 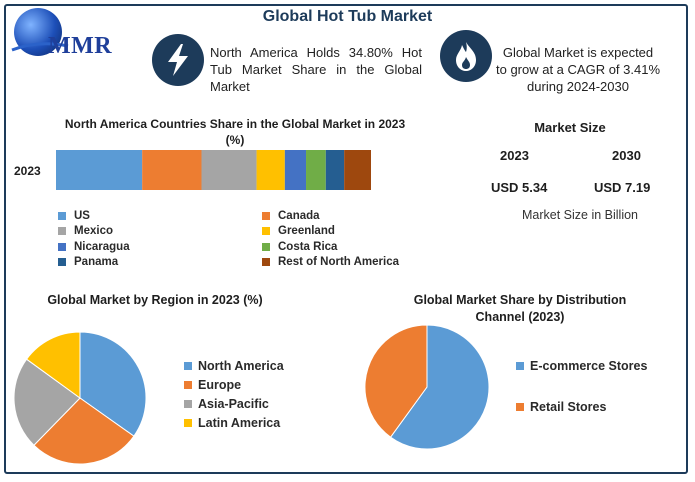 What do you see at coordinates (229, 170) in the screenshot?
I see `bar-segment-mexico` at bounding box center [229, 170].